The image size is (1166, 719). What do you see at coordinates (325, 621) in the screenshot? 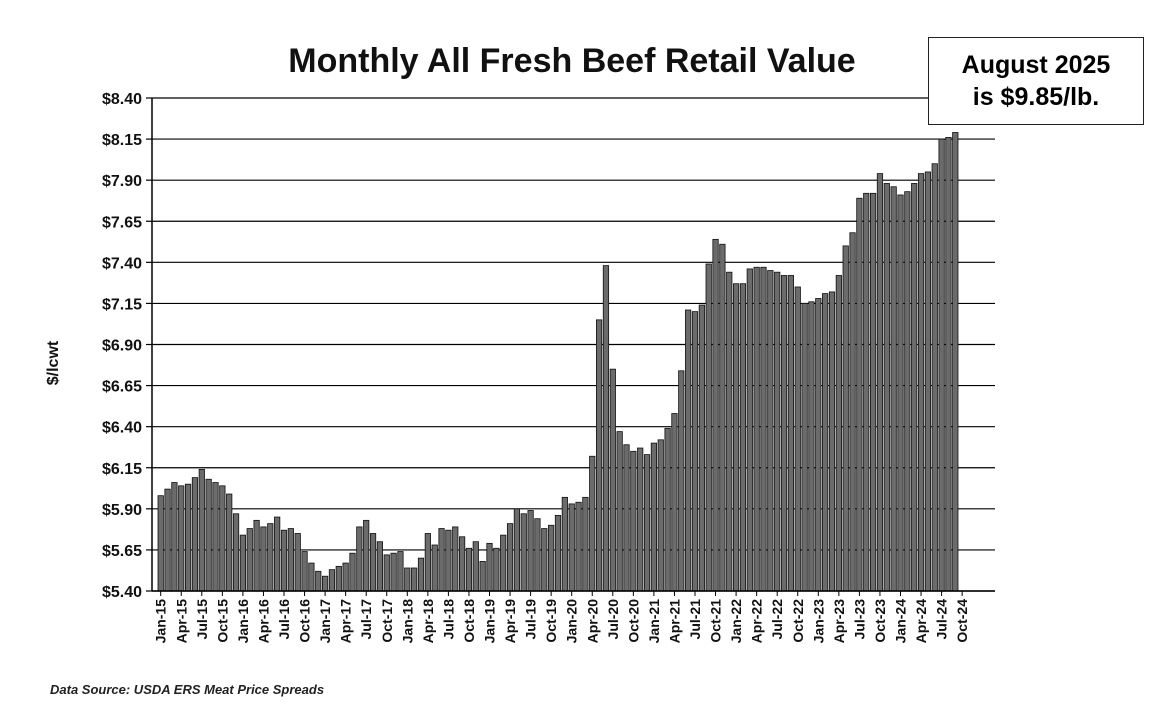
I see `x-tick-label: Jan-17` at bounding box center [325, 621].